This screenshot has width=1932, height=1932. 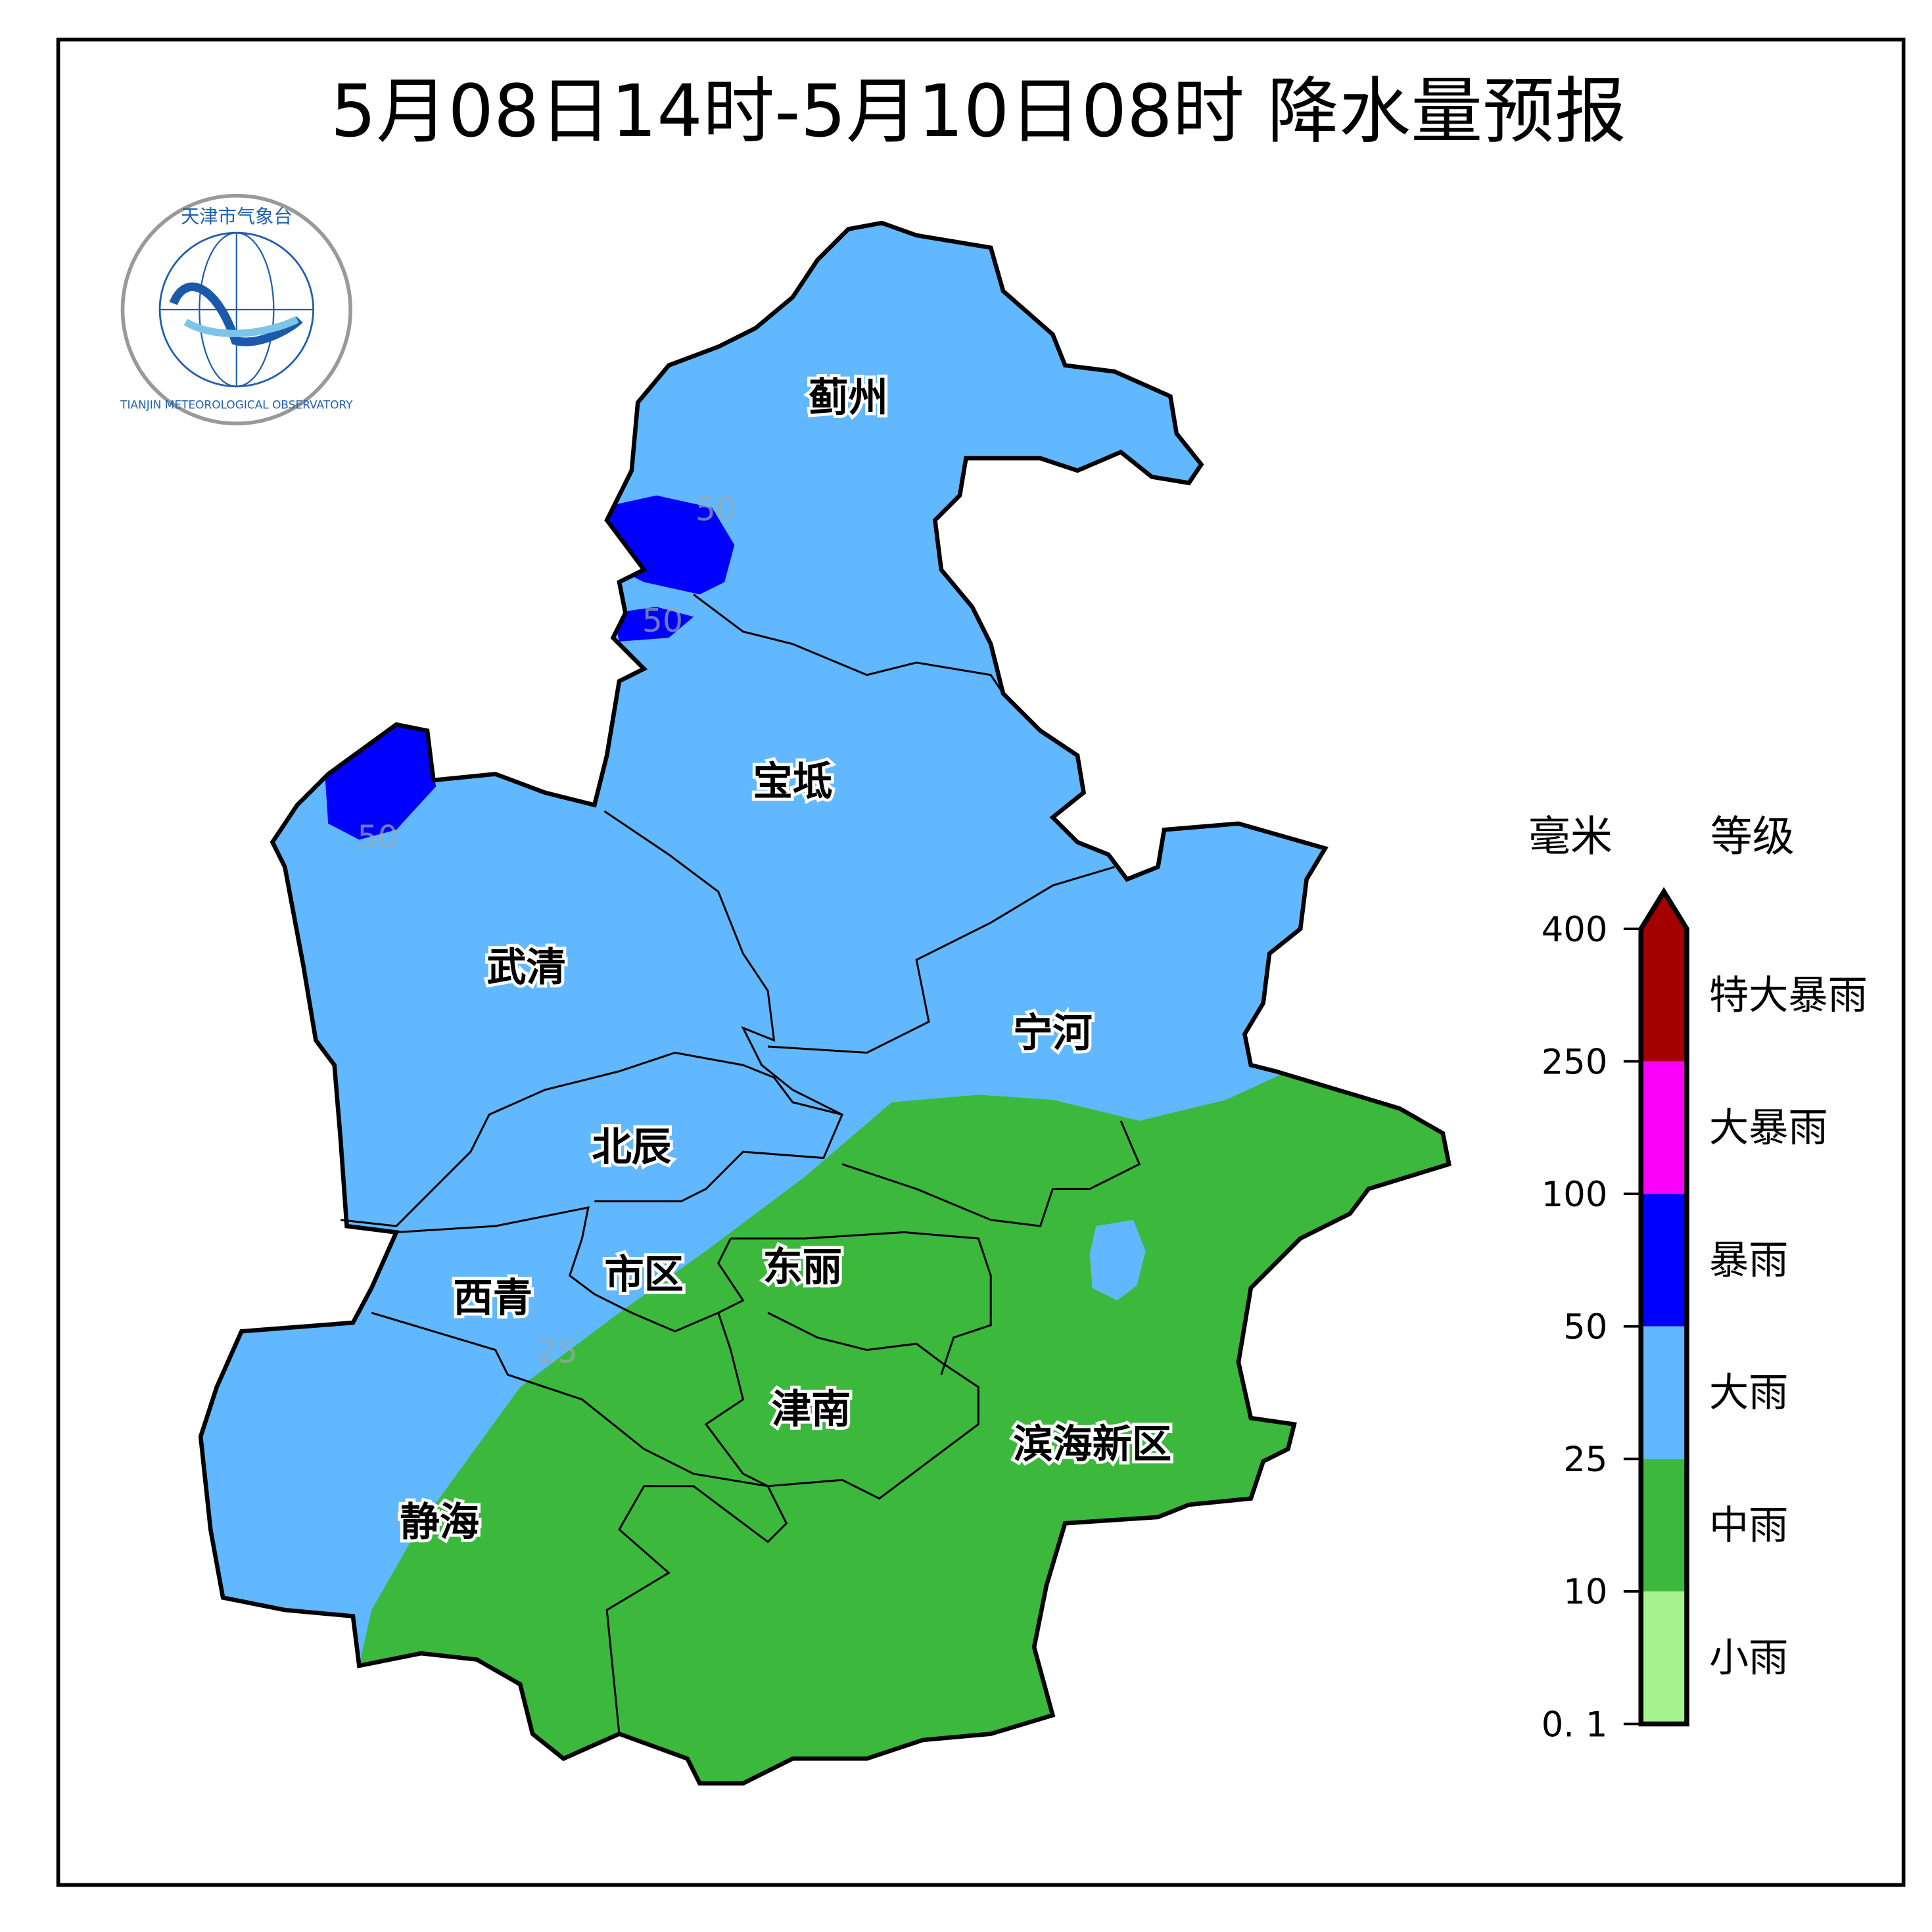 What do you see at coordinates (1575, 1195) in the screenshot?
I see `legend-tick-label: 100` at bounding box center [1575, 1195].